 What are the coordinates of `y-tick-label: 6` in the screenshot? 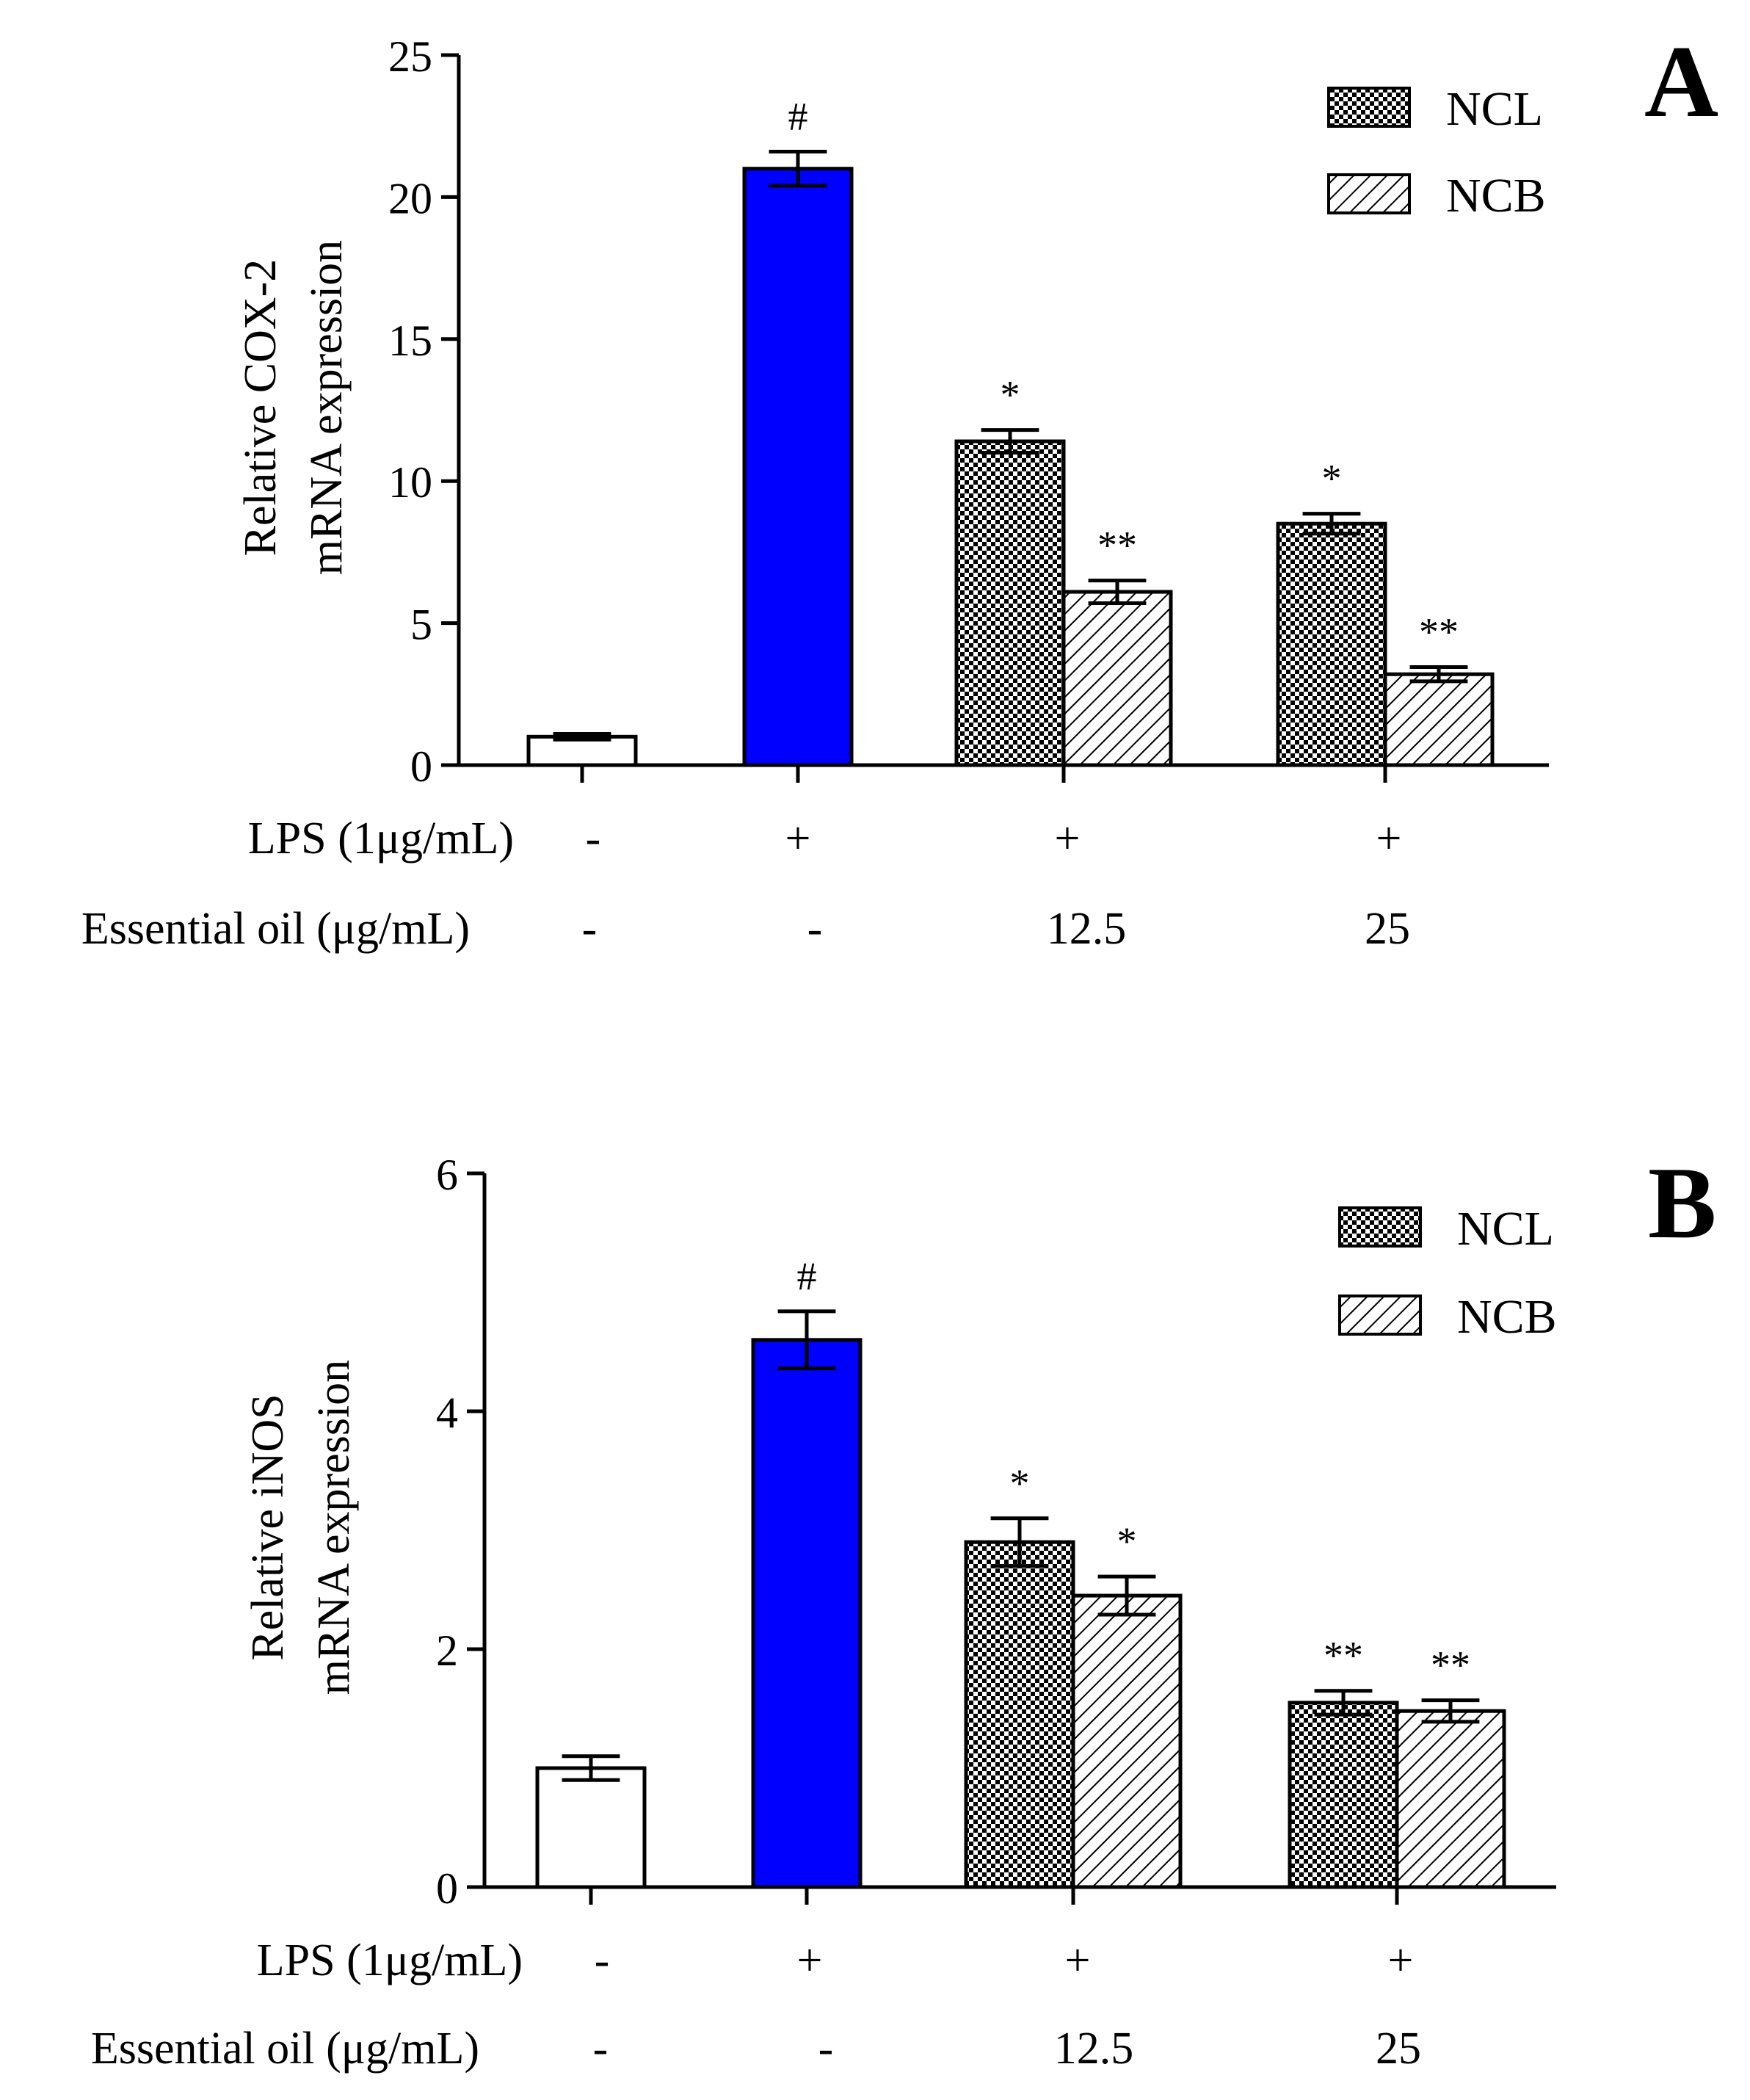 It's located at (447, 1175).